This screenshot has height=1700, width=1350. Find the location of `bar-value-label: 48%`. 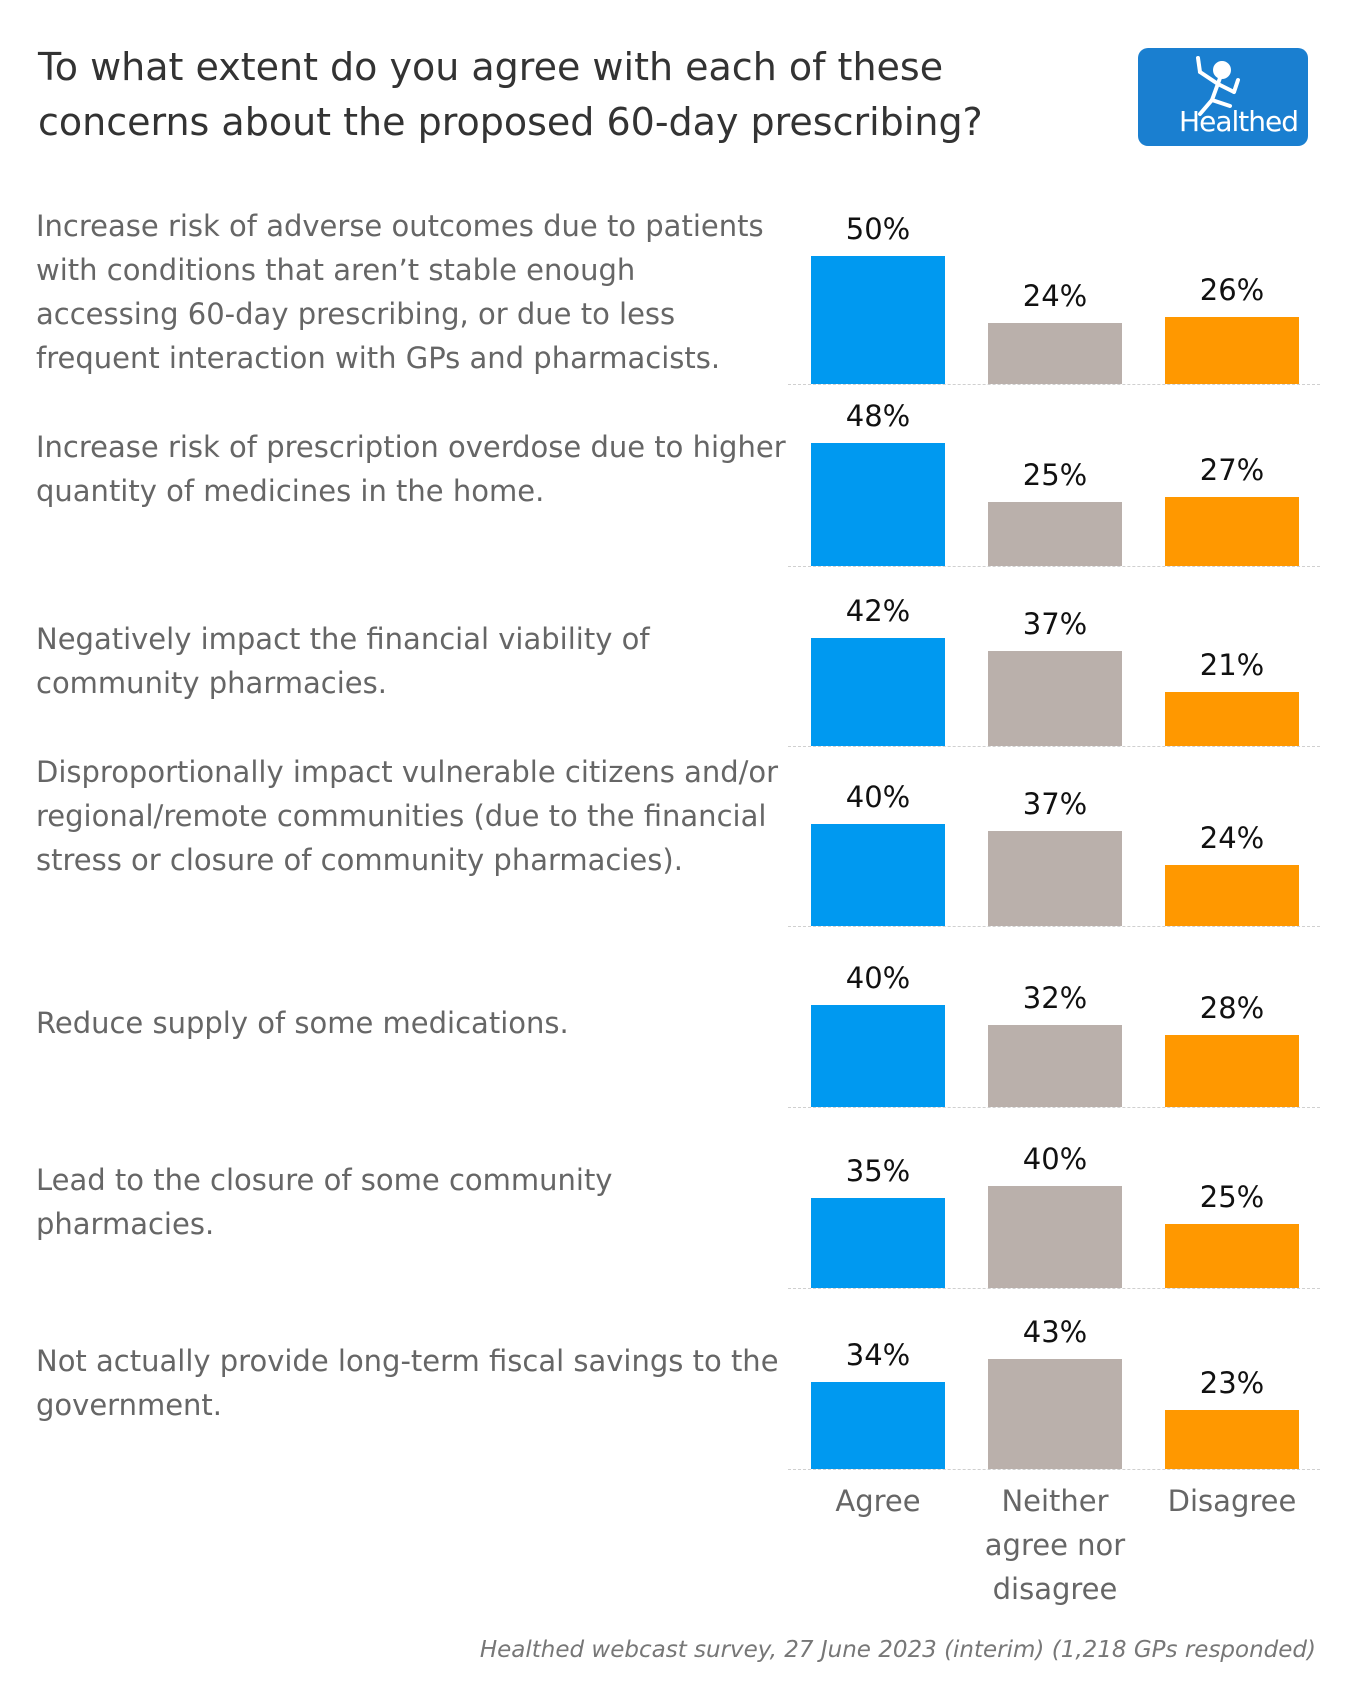

bar-value-label: 48% is located at coordinates (878, 416).